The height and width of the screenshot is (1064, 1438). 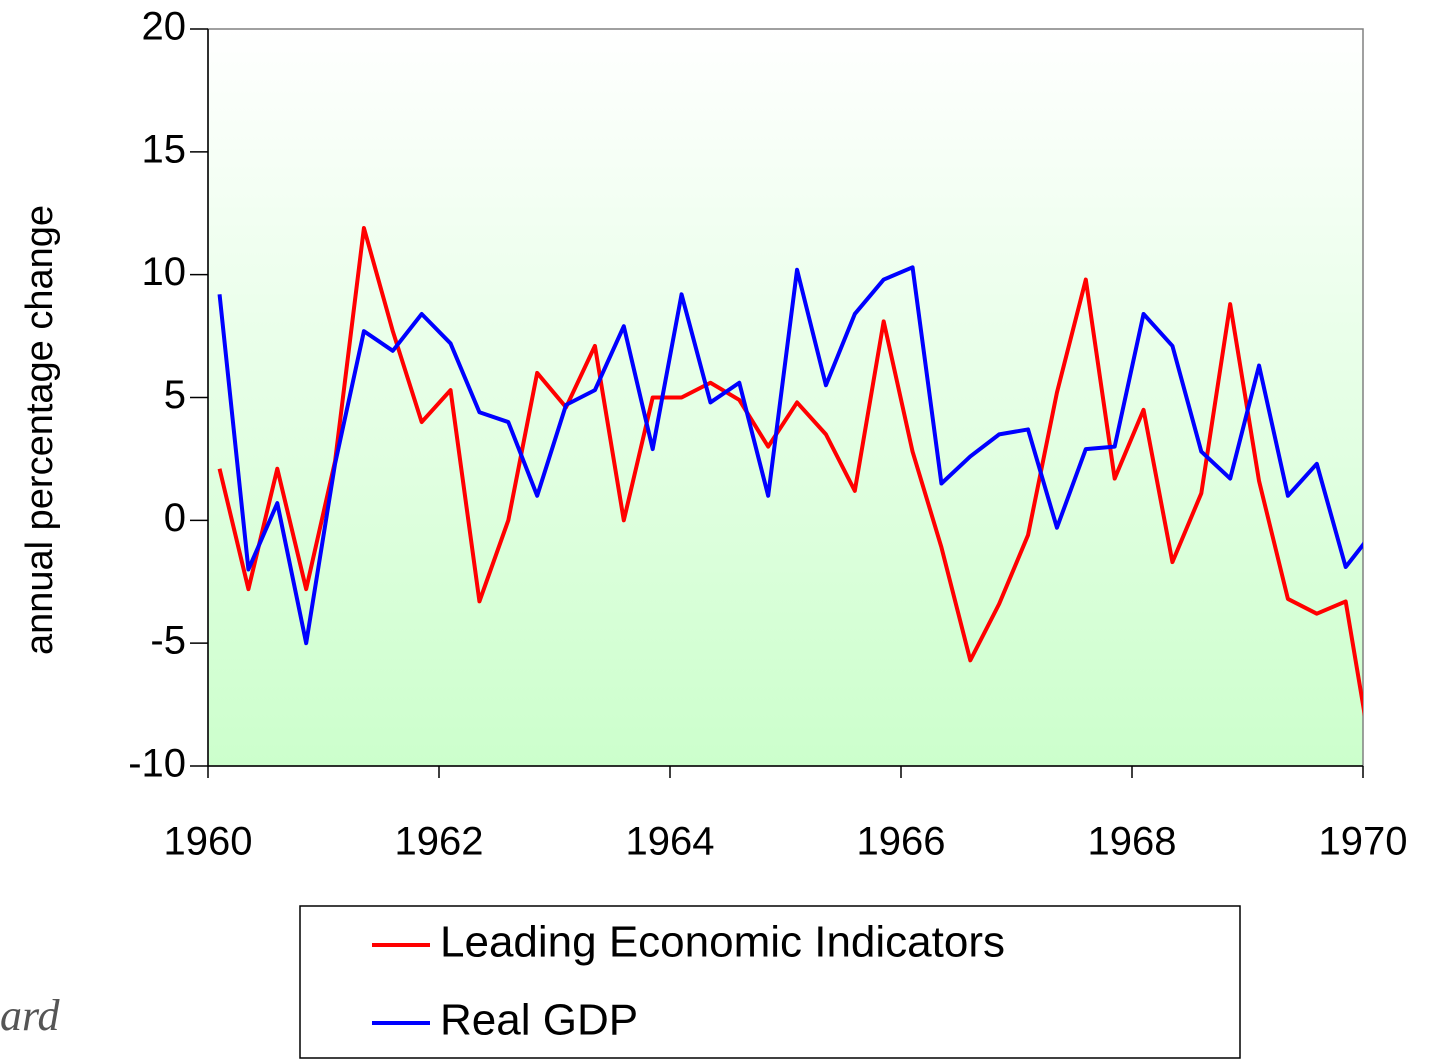 I want to click on x-tick-label: 1964, so click(x=670, y=842).